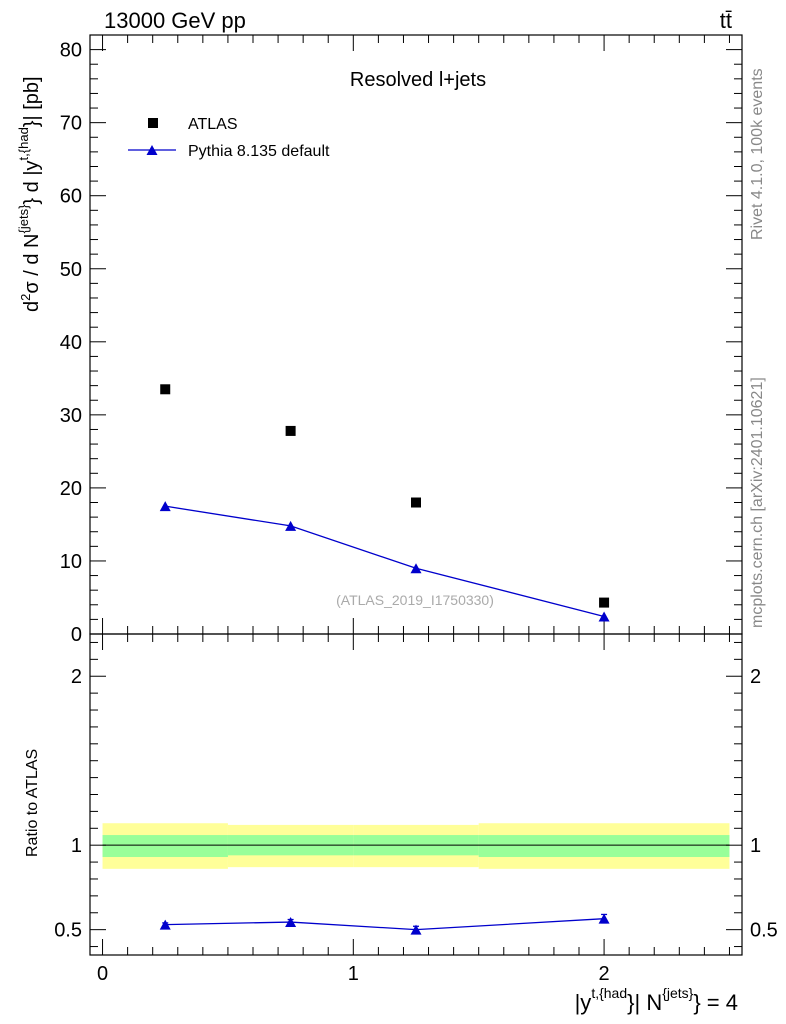 This screenshot has width=786, height=1024. Describe the element at coordinates (175, 20) in the screenshot. I see `energy-label: 13000 GeV pp` at that location.